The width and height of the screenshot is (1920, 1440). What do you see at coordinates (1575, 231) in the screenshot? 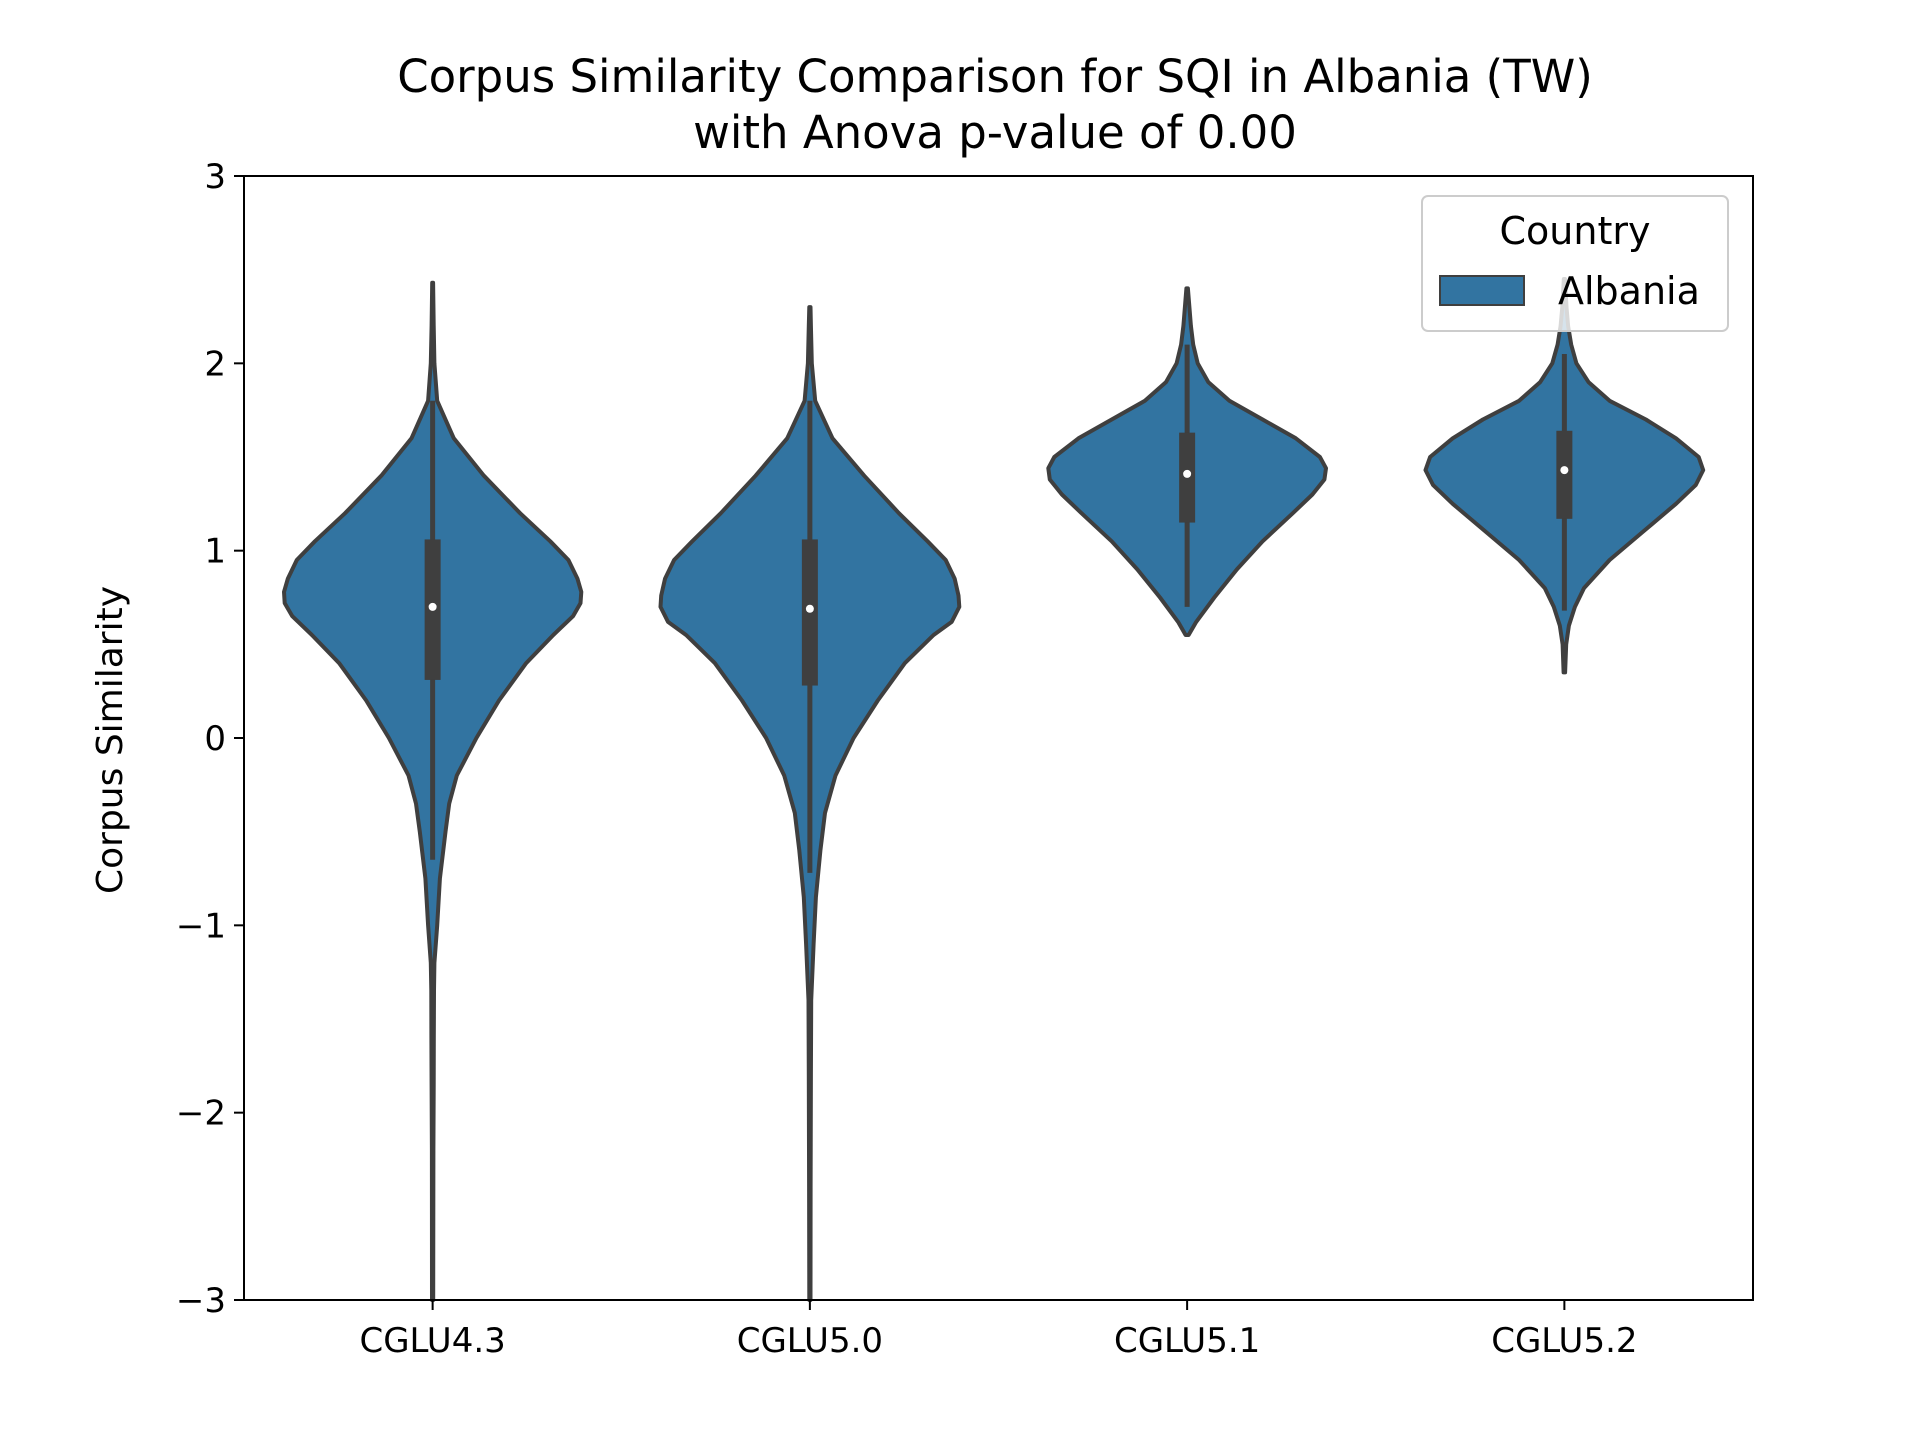
I see `legend-title: Country` at bounding box center [1575, 231].